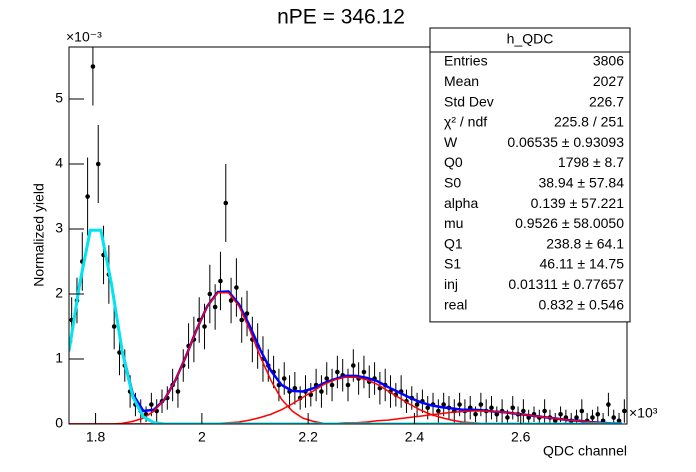 This screenshot has width=696, height=472. I want to click on stats-value: 1798 ± 8.7, so click(591, 162).